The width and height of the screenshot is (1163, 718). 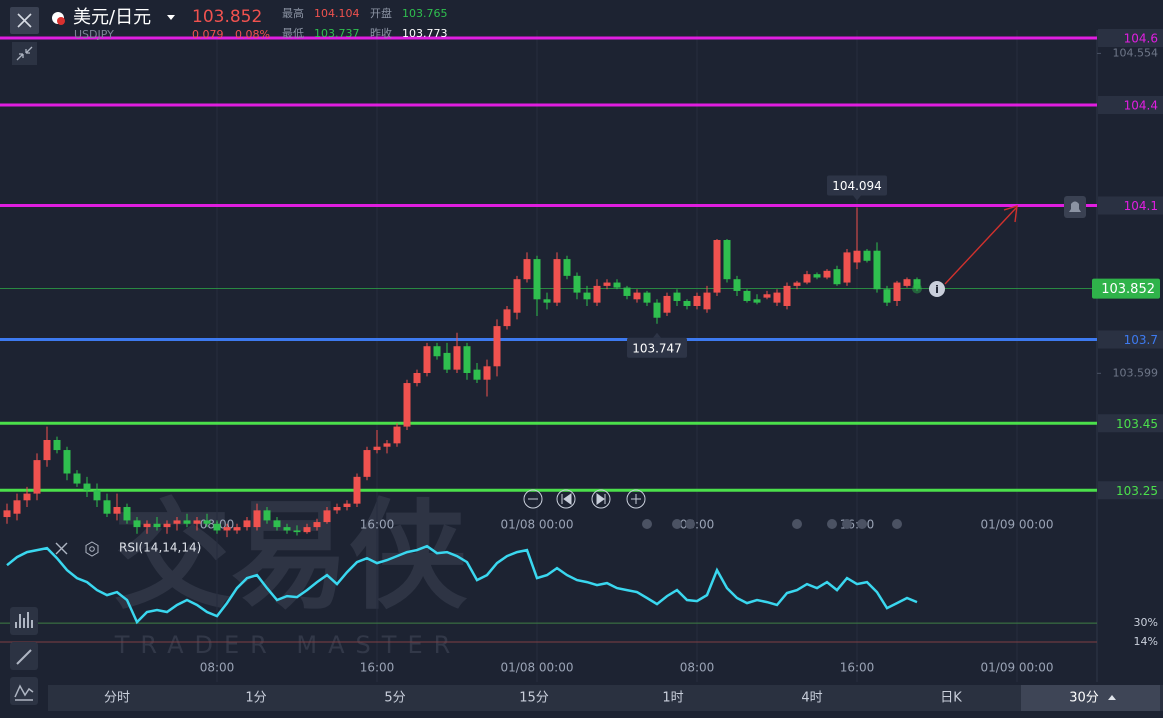 I want to click on timeframe: 日K, so click(x=951, y=698).